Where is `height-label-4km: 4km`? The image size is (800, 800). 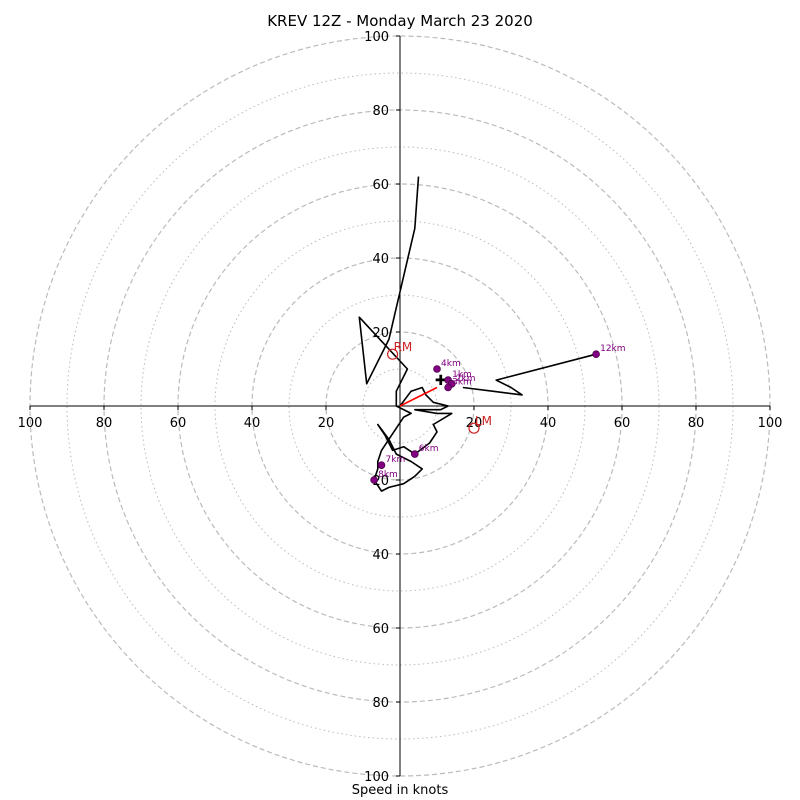
height-label-4km: 4km is located at coordinates (451, 364).